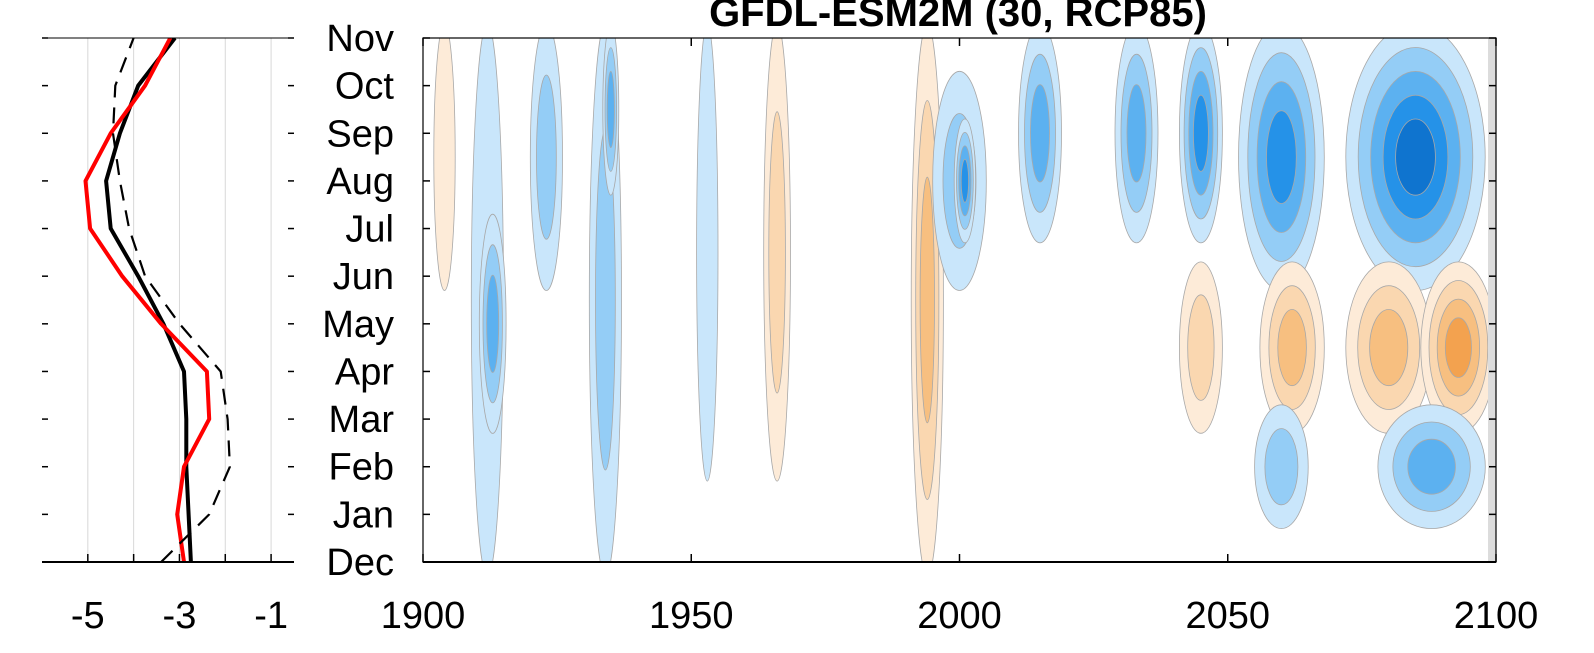  What do you see at coordinates (360, 563) in the screenshot?
I see `month-label: Dec` at bounding box center [360, 563].